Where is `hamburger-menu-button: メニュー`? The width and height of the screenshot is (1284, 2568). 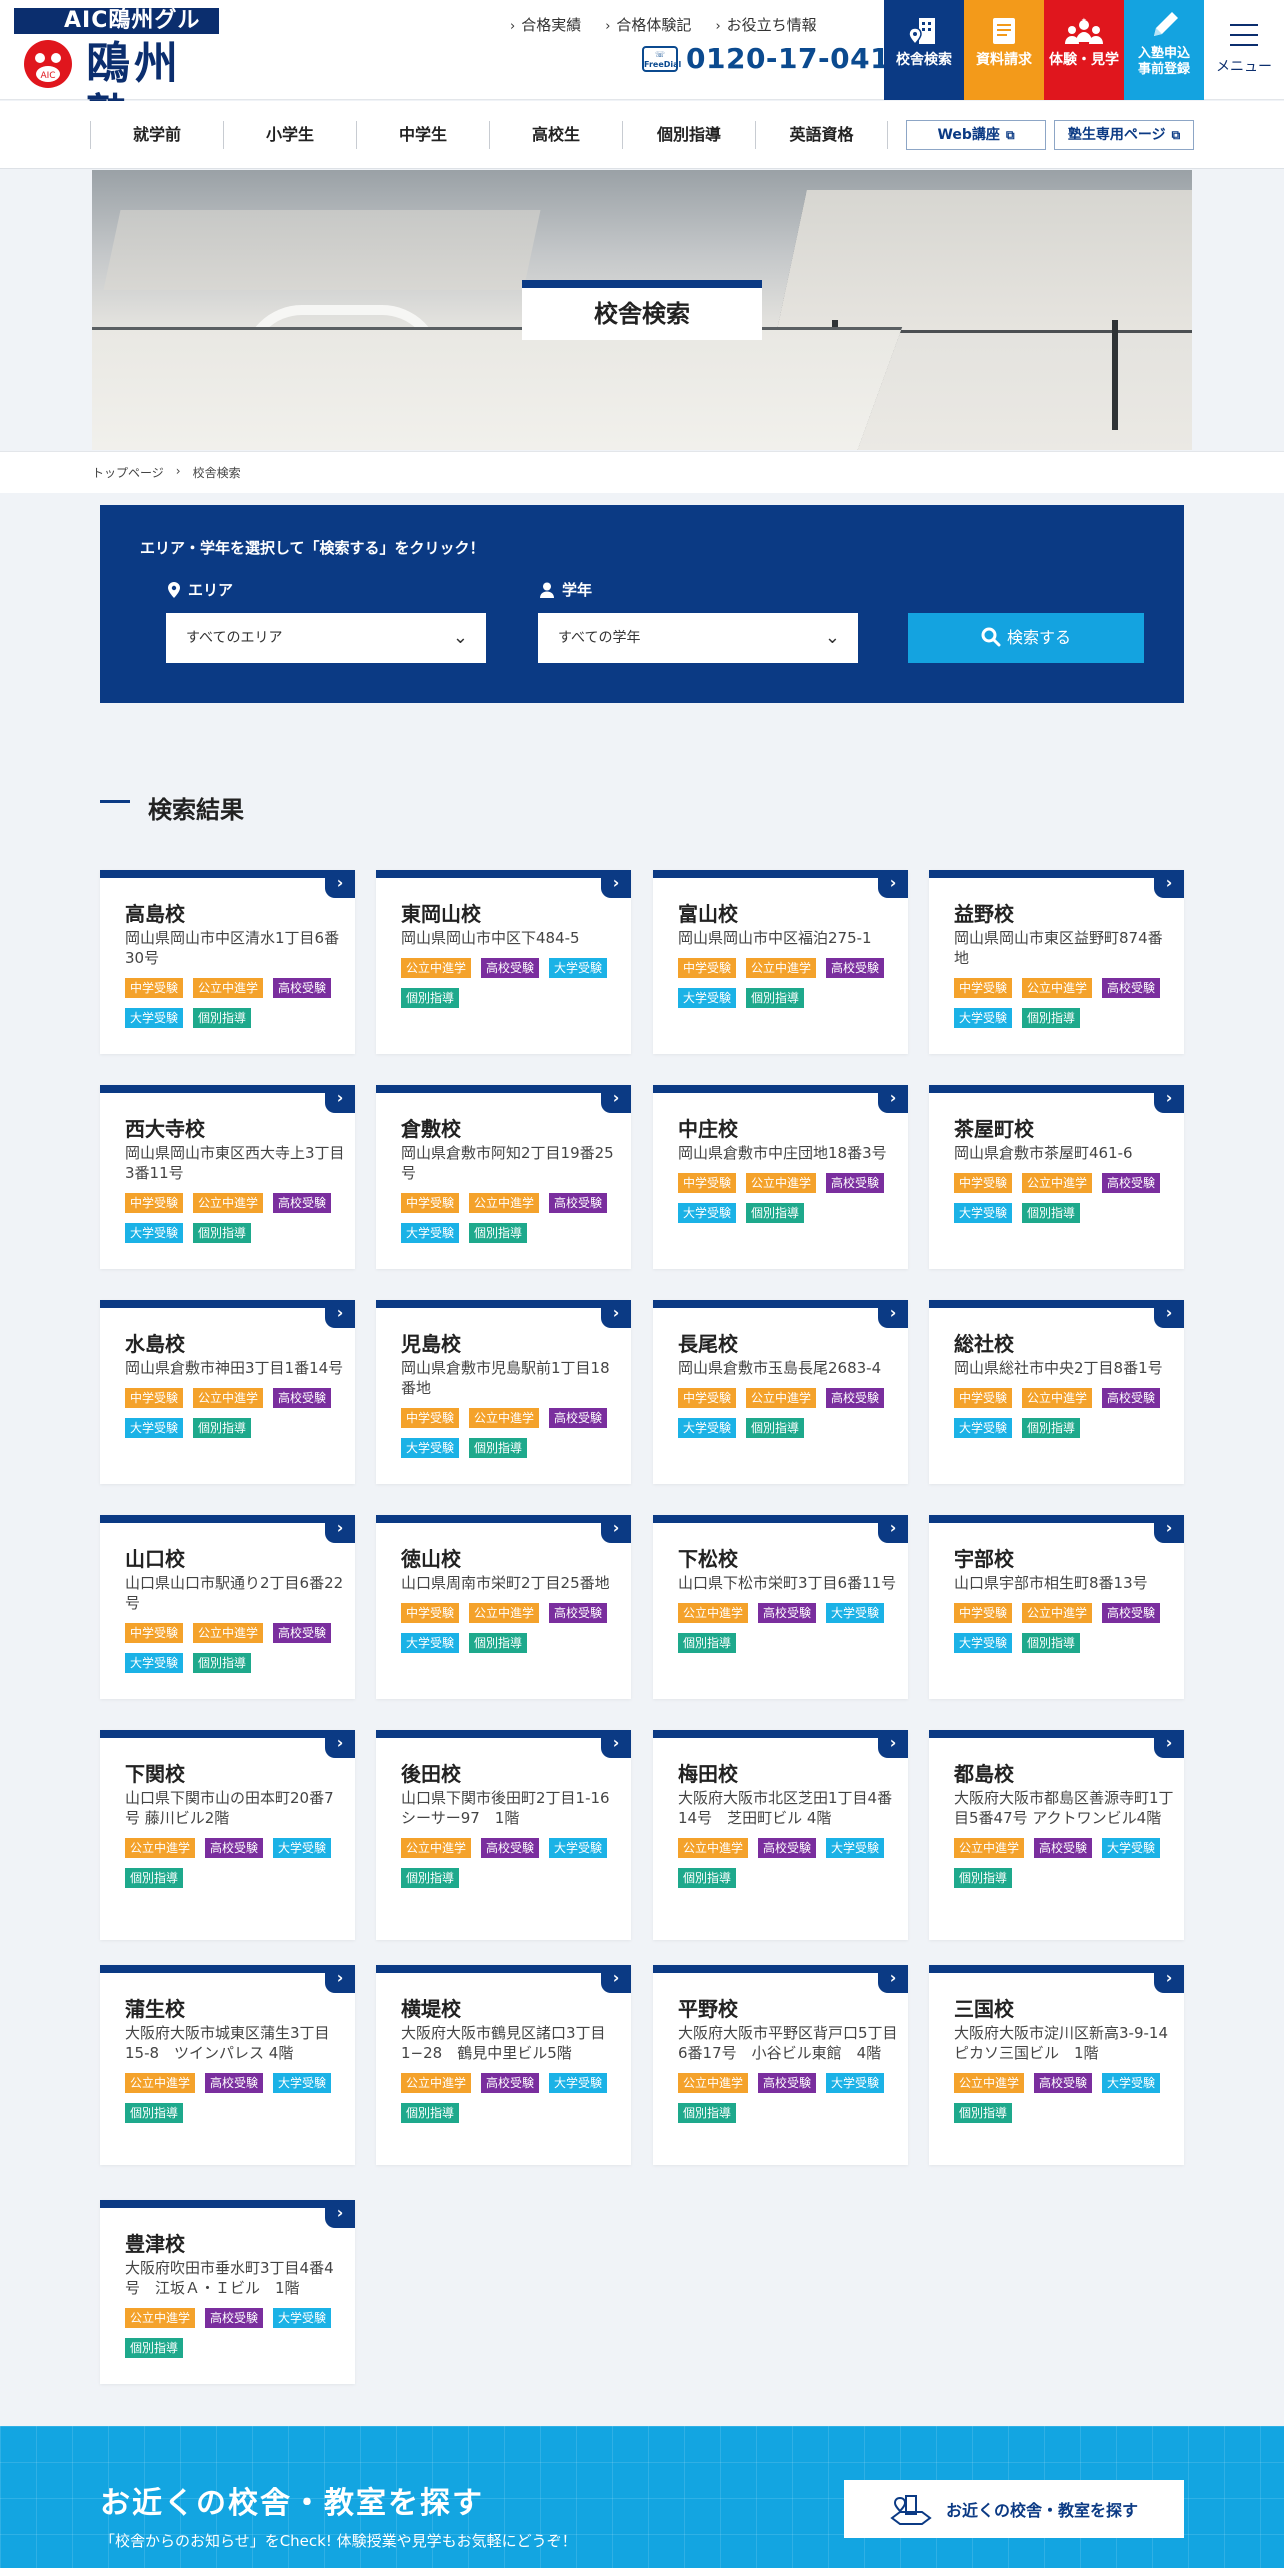 hamburger-menu-button: メニュー is located at coordinates (1244, 50).